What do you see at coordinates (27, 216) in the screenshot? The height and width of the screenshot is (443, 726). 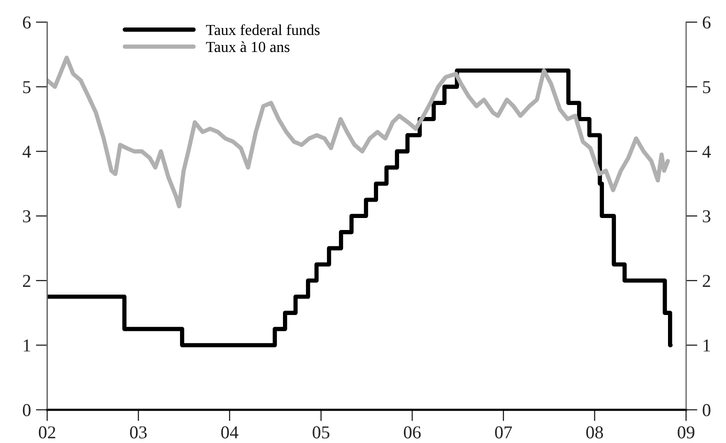 I see `y-tick-label: 3` at bounding box center [27, 216].